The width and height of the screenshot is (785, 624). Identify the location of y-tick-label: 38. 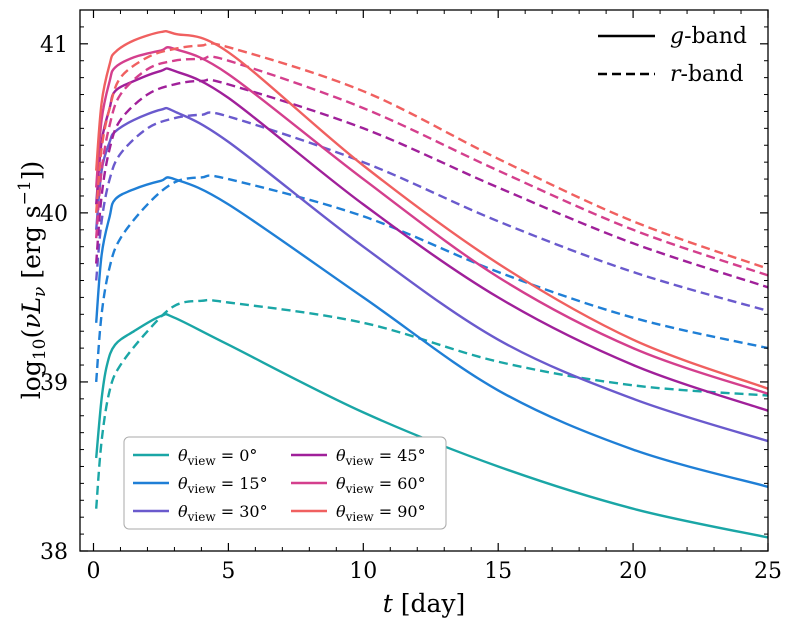
(54, 552).